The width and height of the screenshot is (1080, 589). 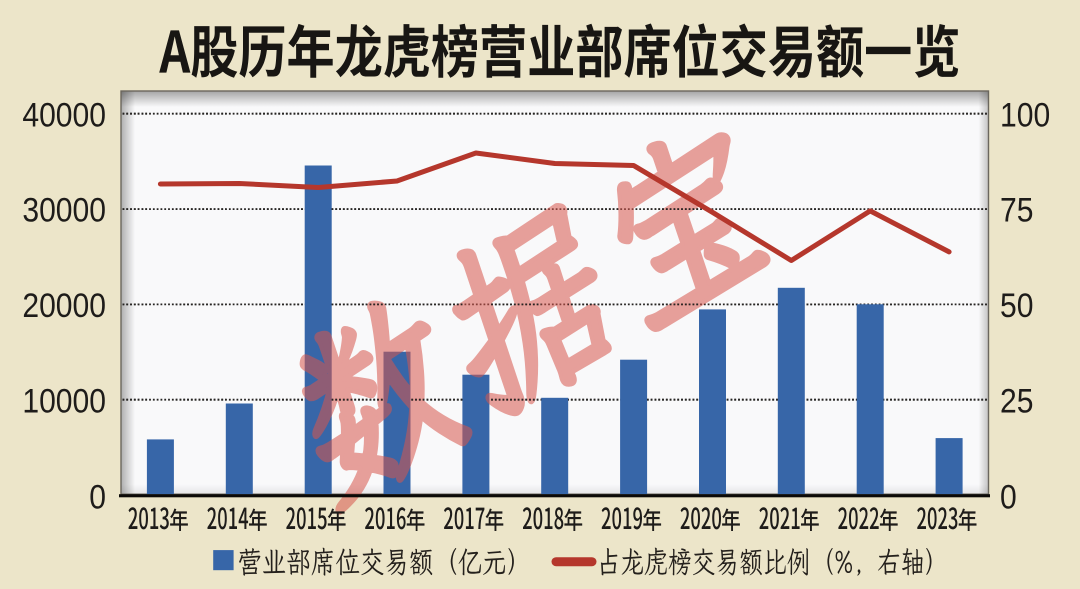 What do you see at coordinates (64, 305) in the screenshot?
I see `svg-text: 20000` at bounding box center [64, 305].